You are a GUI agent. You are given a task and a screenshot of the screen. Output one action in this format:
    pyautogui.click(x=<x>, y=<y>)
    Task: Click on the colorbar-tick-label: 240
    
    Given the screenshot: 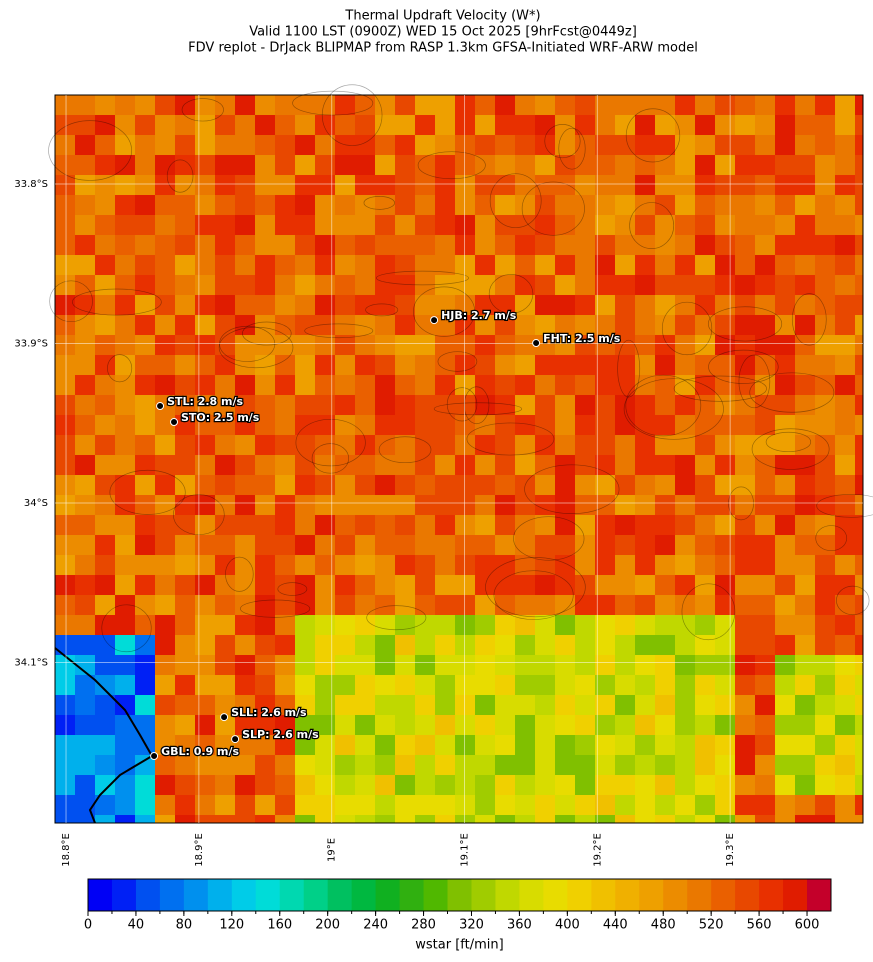 What is the action you would take?
    pyautogui.click(x=375, y=925)
    